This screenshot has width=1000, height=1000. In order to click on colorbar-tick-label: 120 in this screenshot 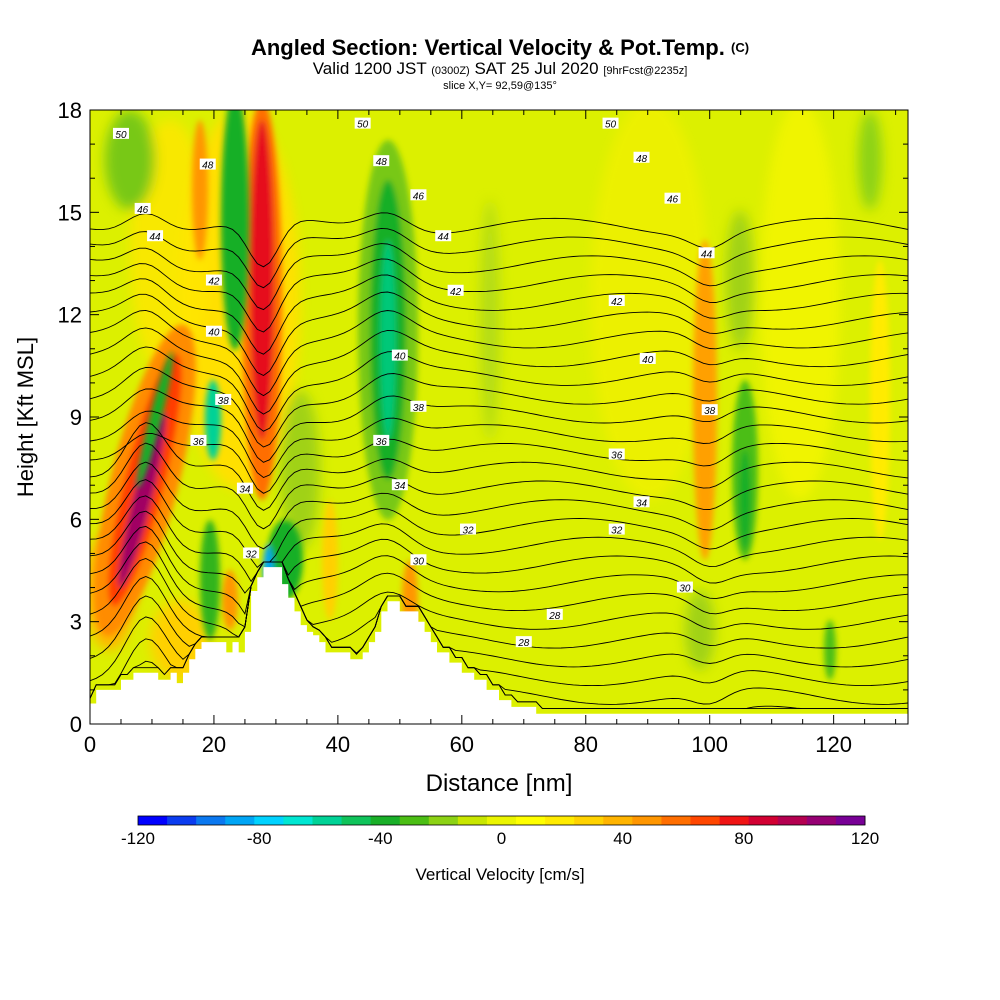, I will do `click(865, 838)`.